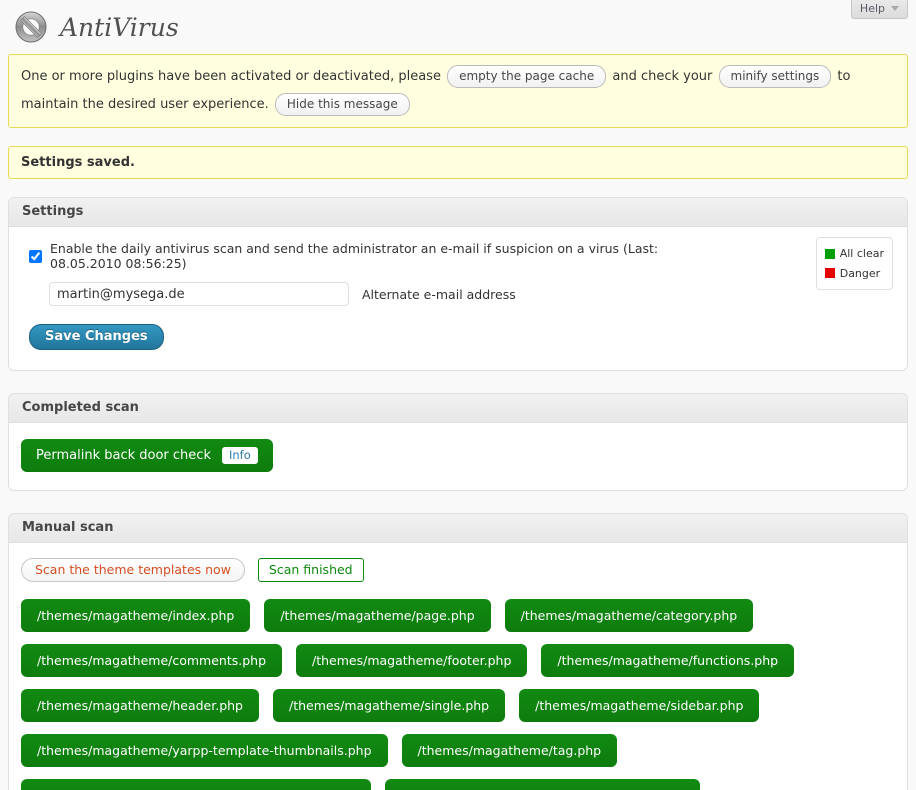  I want to click on minify-settings-button: minify settings, so click(775, 76).